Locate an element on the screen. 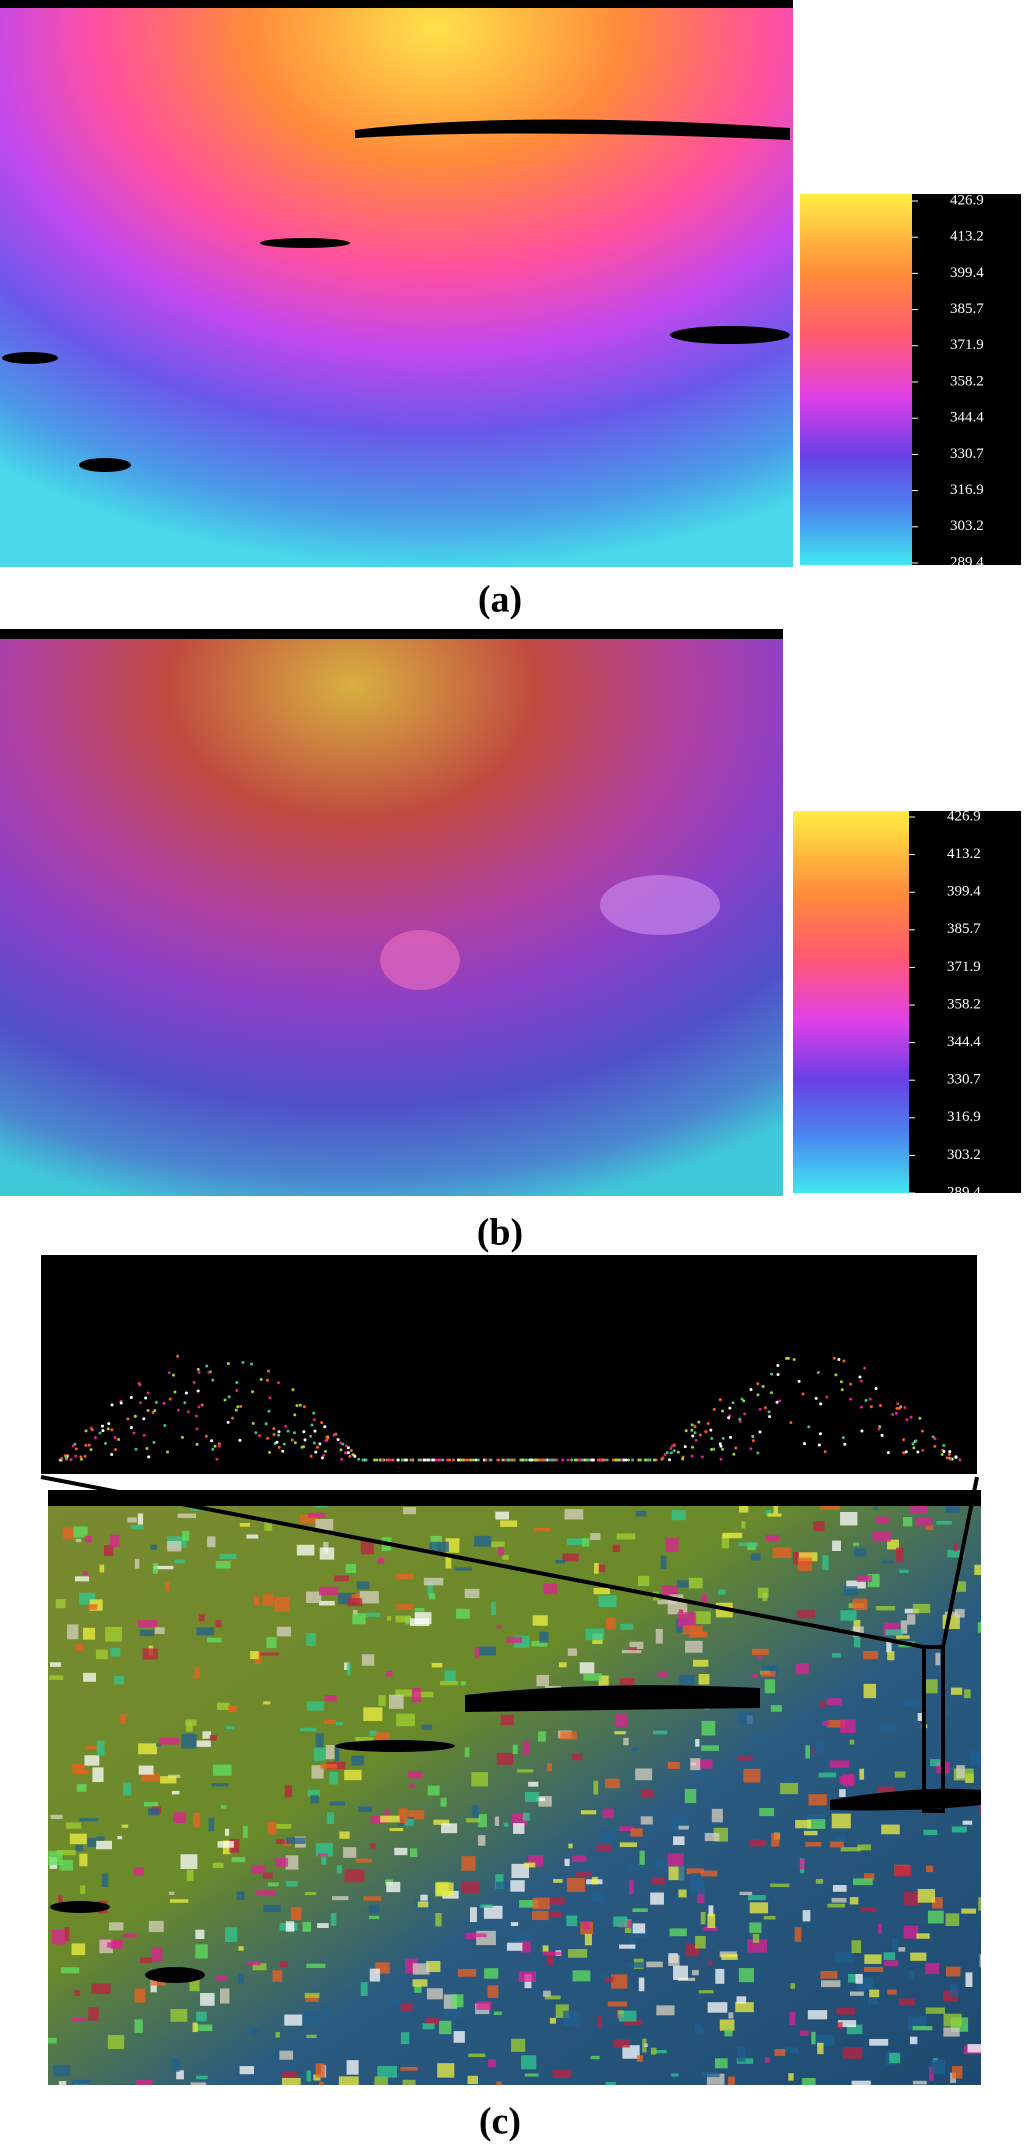 The image size is (1024, 2145). colorbar-tick-label: 289.4 is located at coordinates (967, 562).